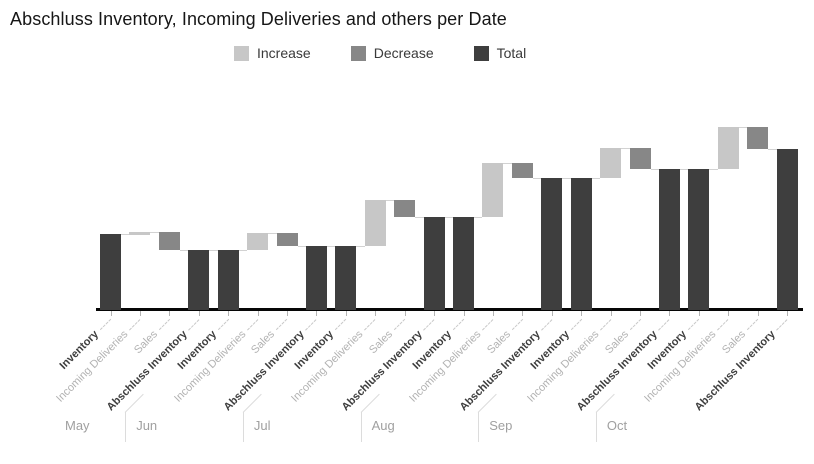 This screenshot has width=814, height=464. Describe the element at coordinates (501, 425) in the screenshot. I see `month-label: Sep` at that location.